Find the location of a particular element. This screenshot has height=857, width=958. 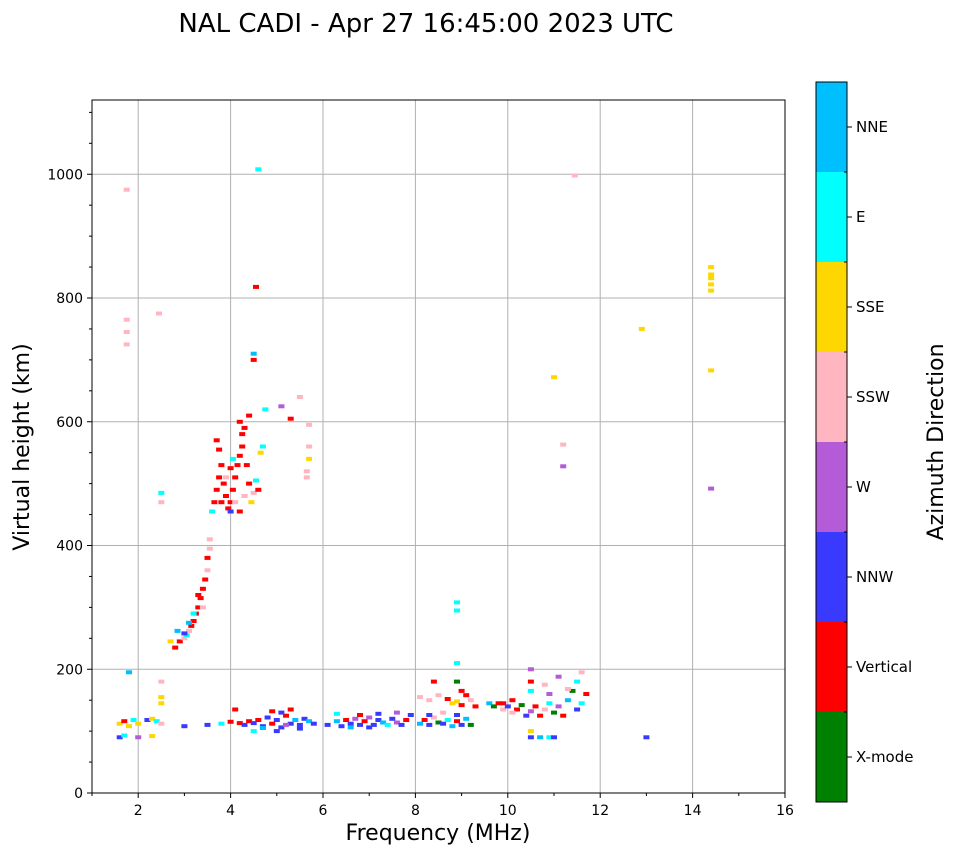

colorbar: X-mode Vertical NNW W SSW SSE E NNE is located at coordinates (864, 442).